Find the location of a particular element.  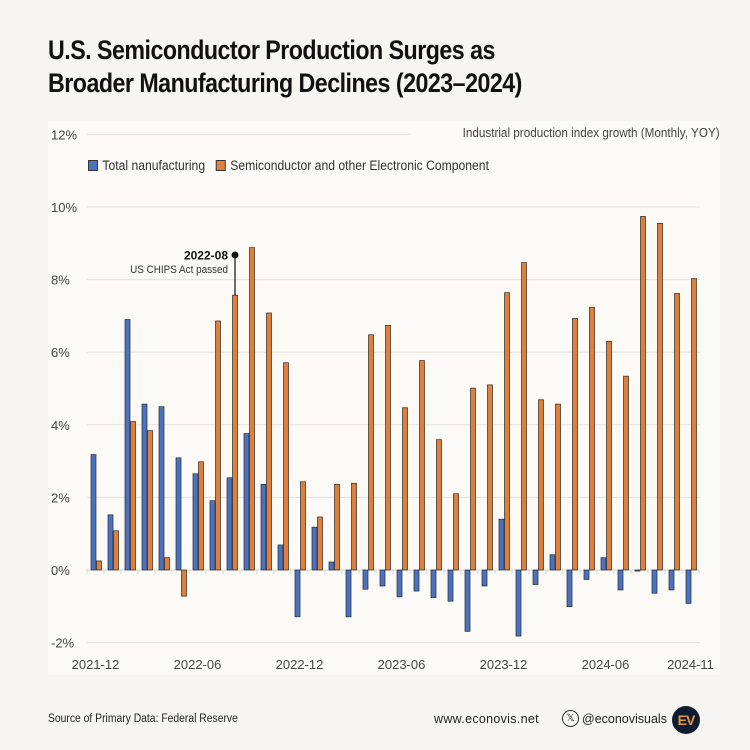

y-axis-tick-labels: -2% 0% 2% 4% 6% 8% 10% 12% is located at coordinates (64, 388).